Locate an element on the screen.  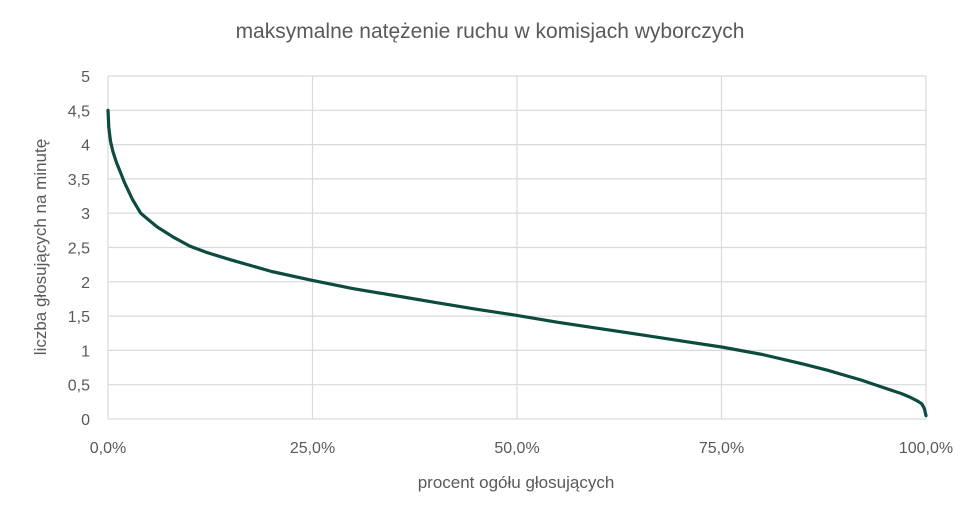
y-tick-label: 1 is located at coordinates (85, 351).